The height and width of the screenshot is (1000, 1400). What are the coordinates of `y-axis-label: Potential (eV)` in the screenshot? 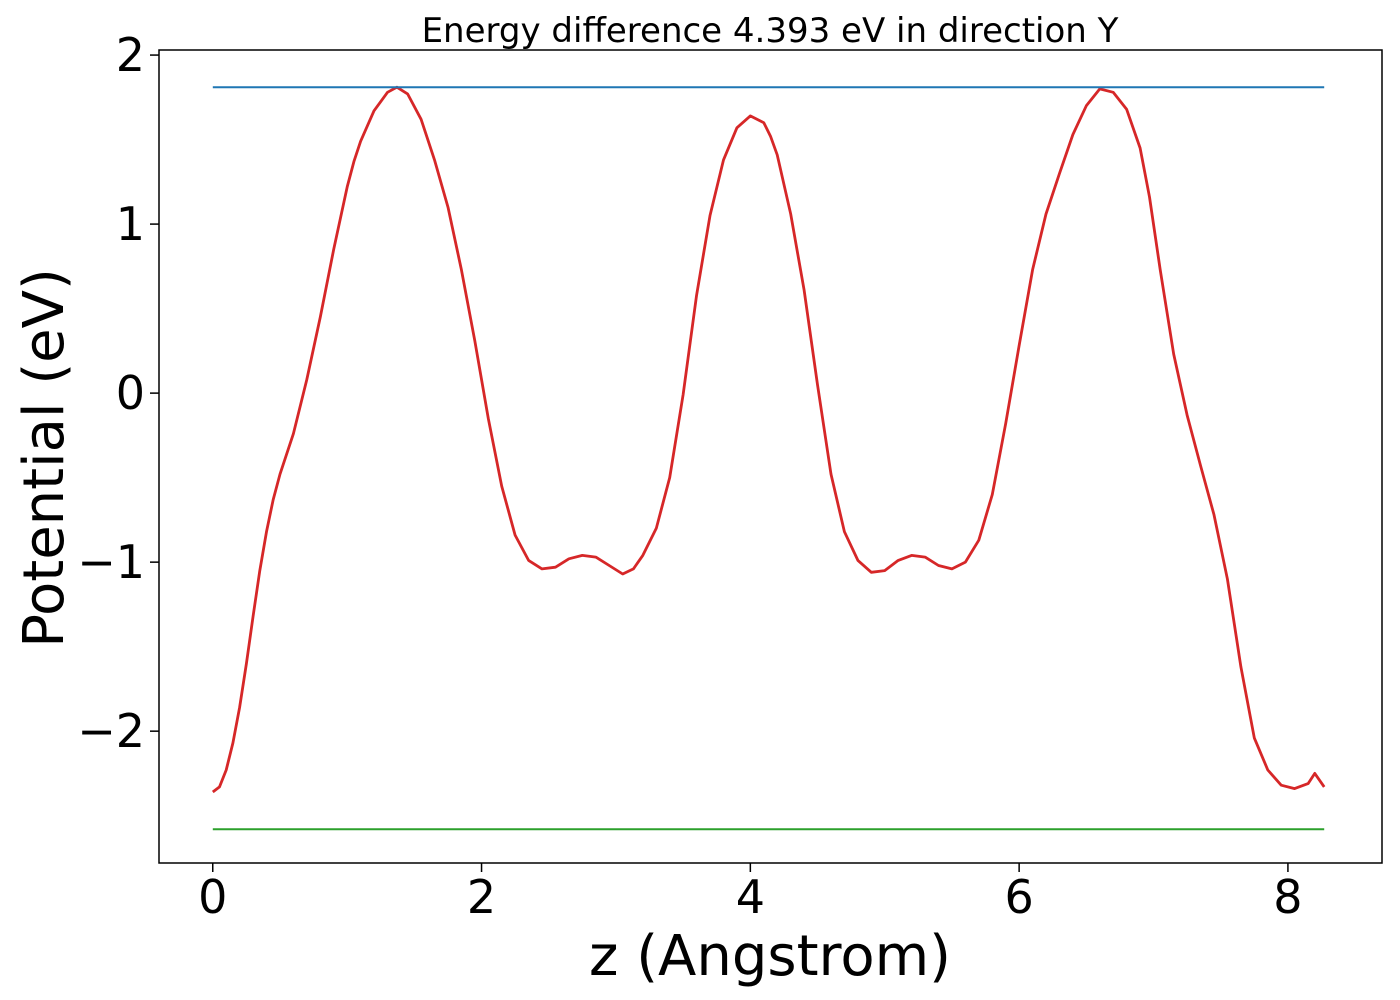 It's located at (44, 458).